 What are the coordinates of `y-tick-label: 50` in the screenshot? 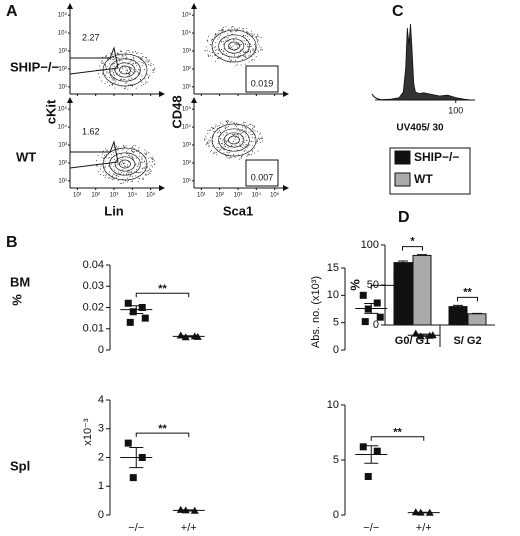 It's located at (373, 285).